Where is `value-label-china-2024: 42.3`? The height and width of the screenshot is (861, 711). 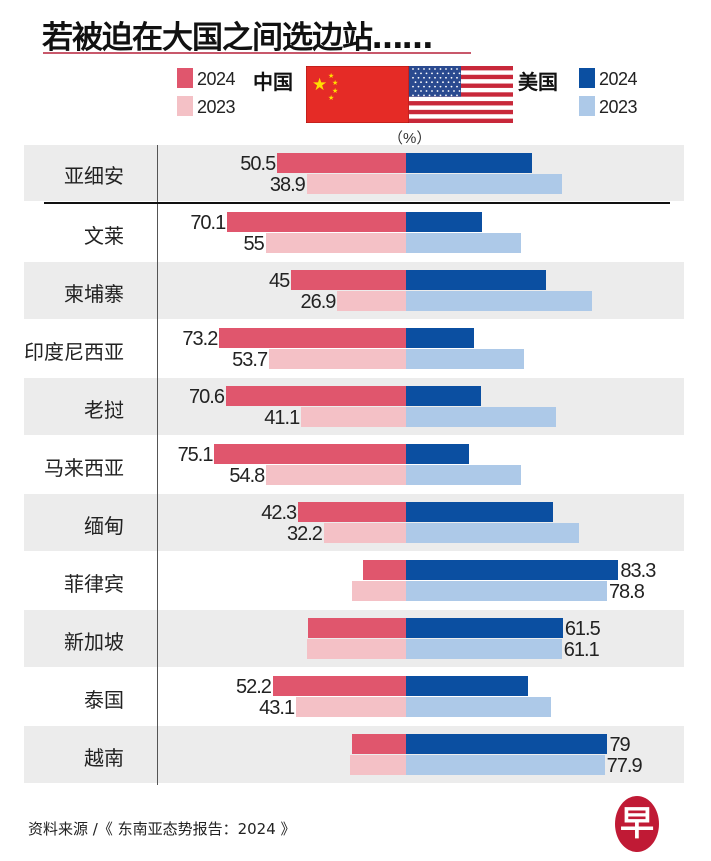
value-label-china-2024: 42.3 is located at coordinates (279, 513).